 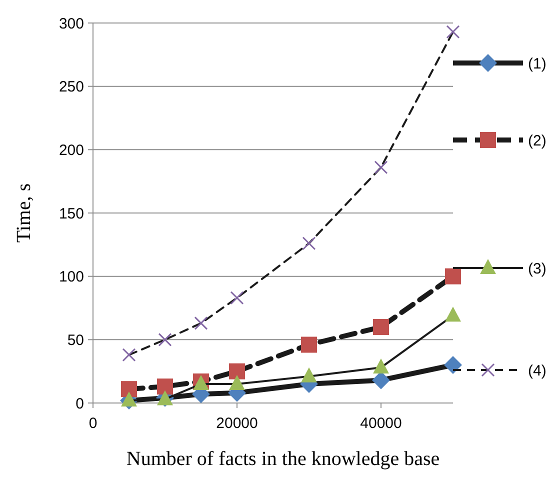 I want to click on y-tick-label: 0, so click(x=80, y=403).